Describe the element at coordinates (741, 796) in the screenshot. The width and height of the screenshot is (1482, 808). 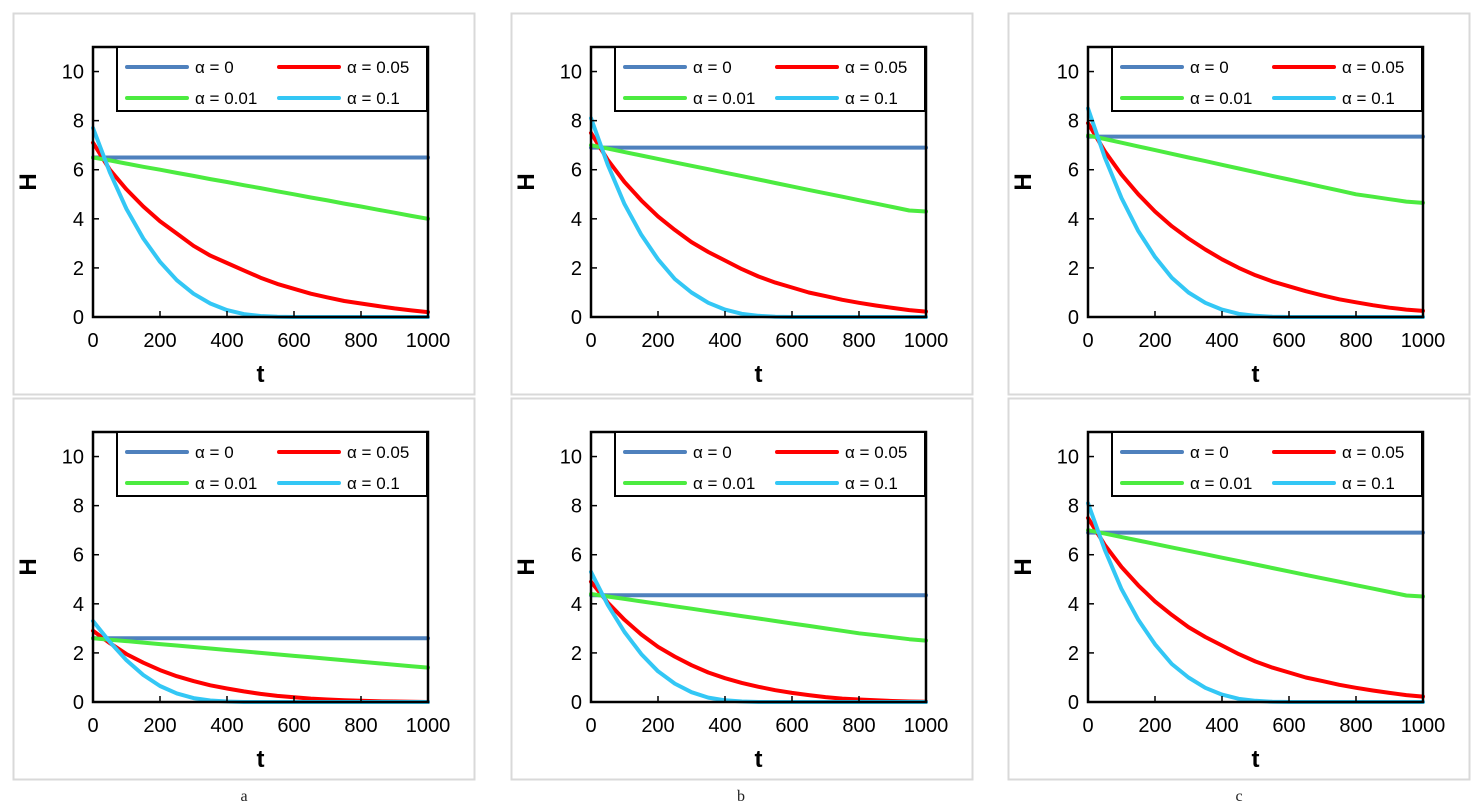
I see `column-label-b: b` at that location.